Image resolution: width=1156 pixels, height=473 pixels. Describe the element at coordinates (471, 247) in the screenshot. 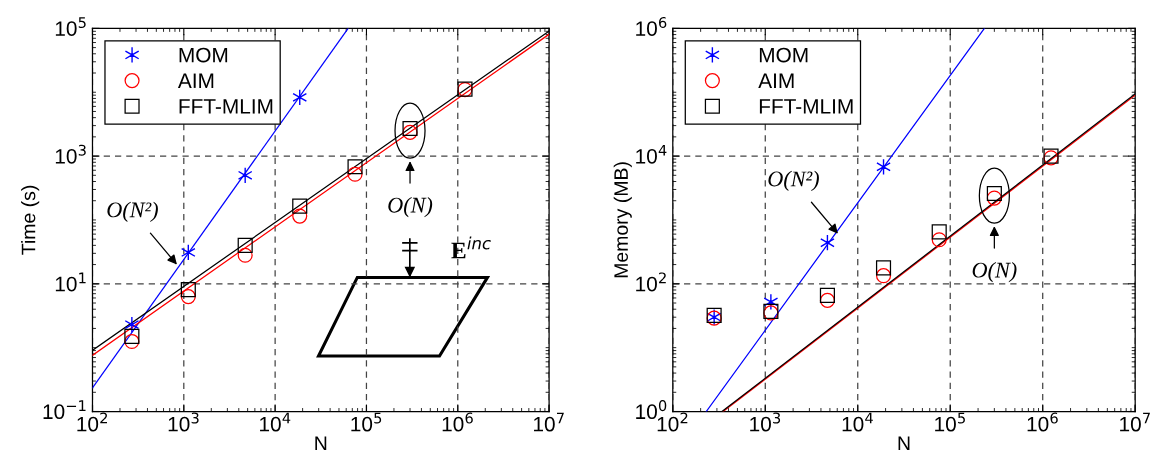

I see `annotation: E$^{inc}$` at that location.